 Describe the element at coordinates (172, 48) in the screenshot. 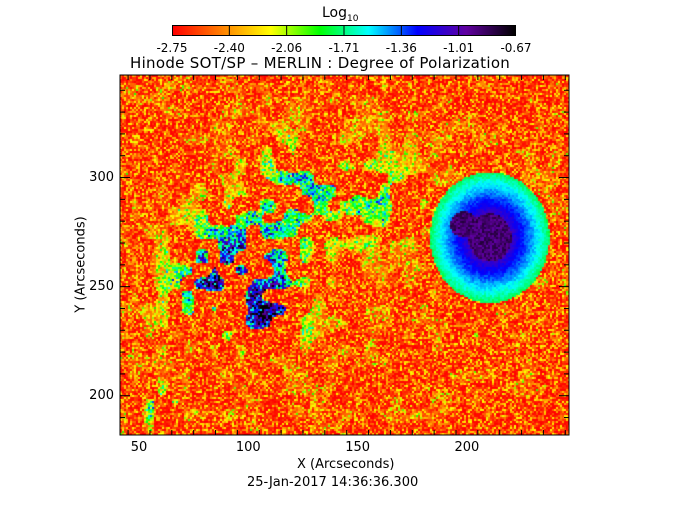

I see `colorbar-tick-label: -2.75` at that location.